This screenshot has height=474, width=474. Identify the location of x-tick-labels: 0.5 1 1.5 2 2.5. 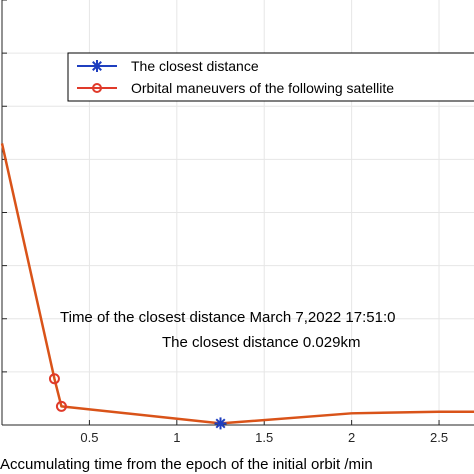
(264, 437).